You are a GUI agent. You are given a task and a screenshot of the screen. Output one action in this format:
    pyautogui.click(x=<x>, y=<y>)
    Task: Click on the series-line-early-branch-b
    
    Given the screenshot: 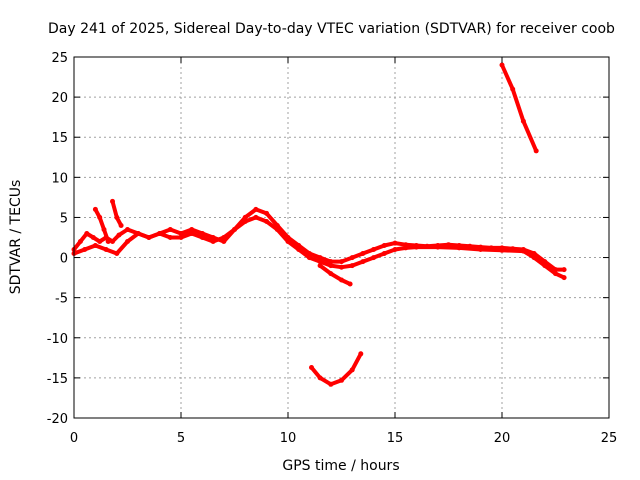 What is the action you would take?
    pyautogui.click(x=117, y=213)
    